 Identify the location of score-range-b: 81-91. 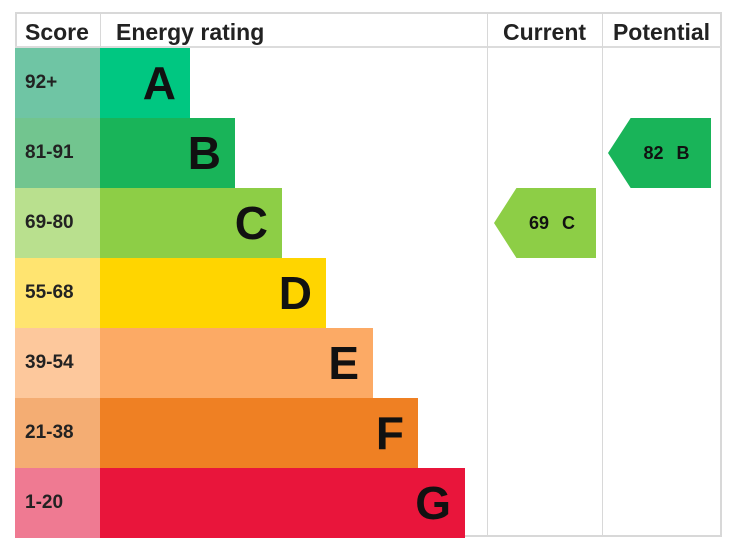
(57, 153).